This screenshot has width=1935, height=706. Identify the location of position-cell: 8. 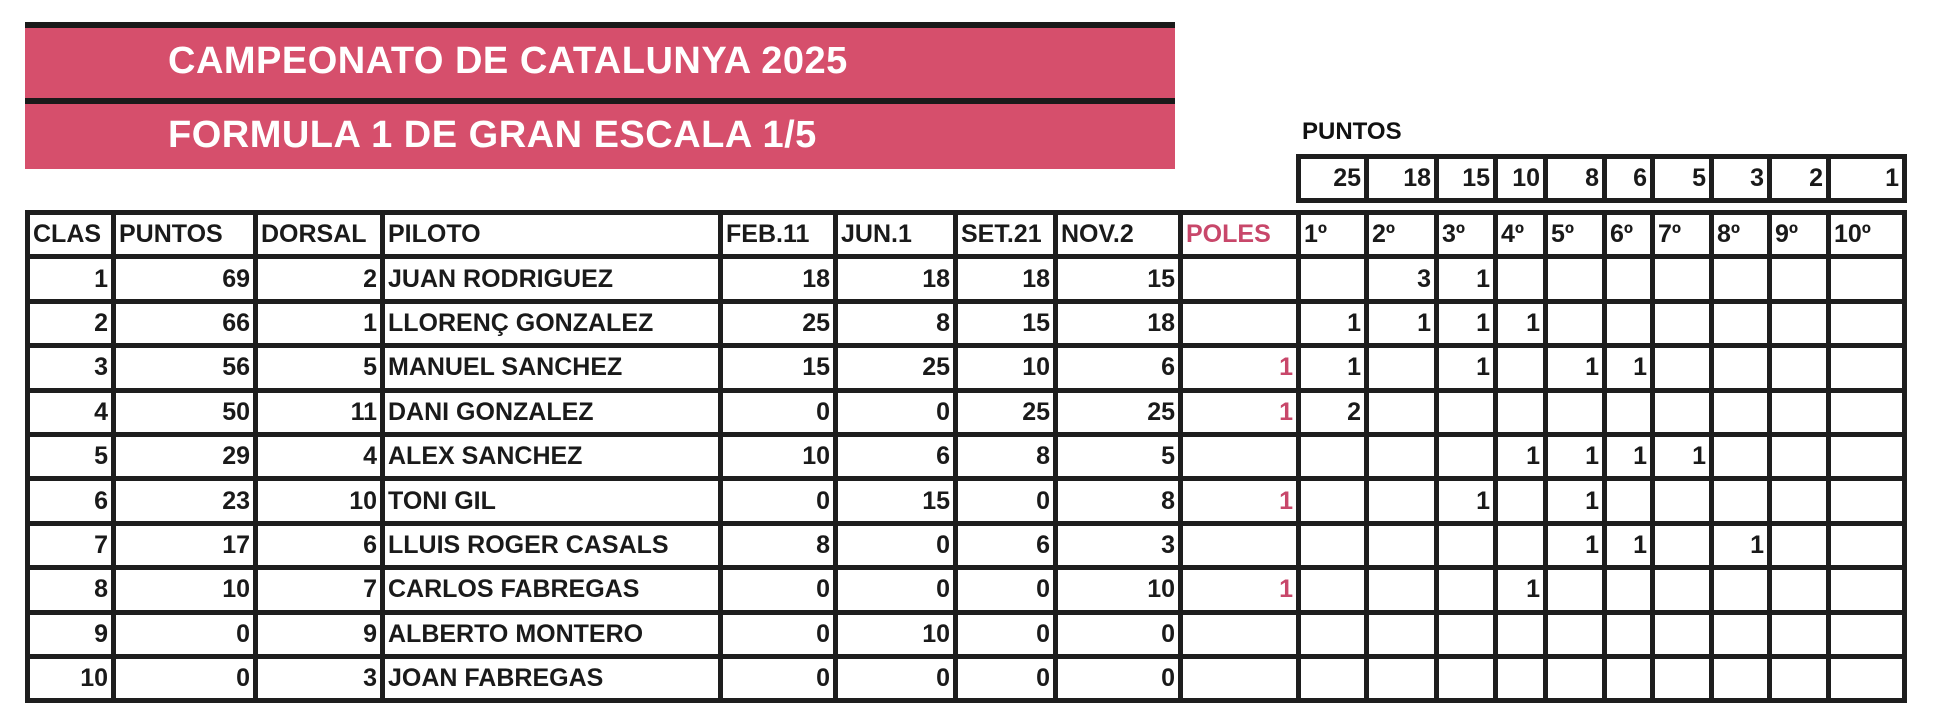
(70, 590).